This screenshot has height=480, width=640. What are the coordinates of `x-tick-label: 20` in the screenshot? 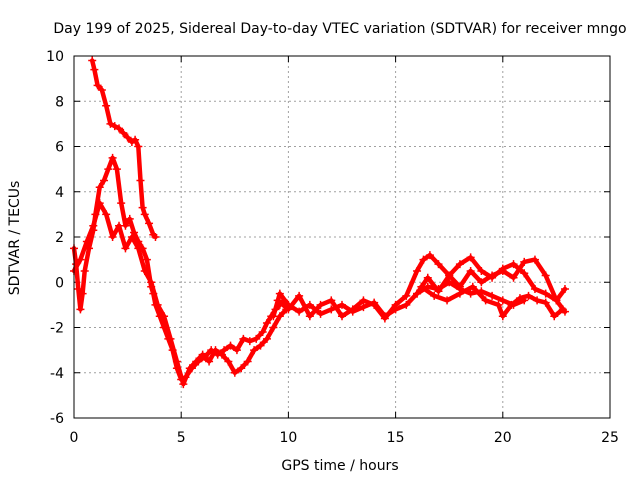 It's located at (503, 438).